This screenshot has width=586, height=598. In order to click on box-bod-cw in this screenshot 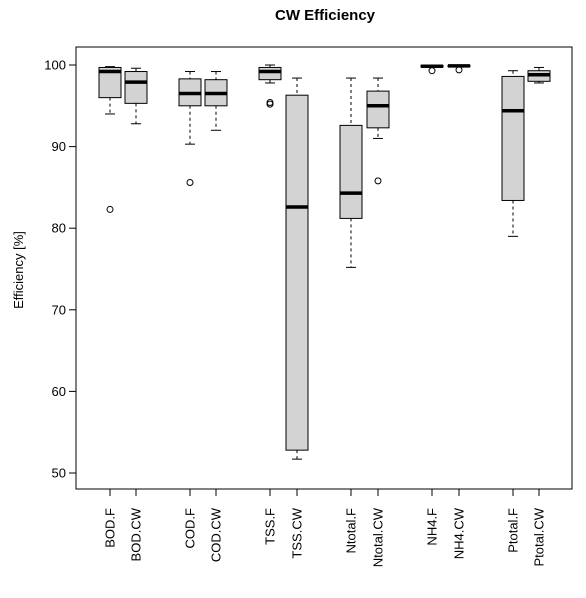, I will do `click(136, 96)`.